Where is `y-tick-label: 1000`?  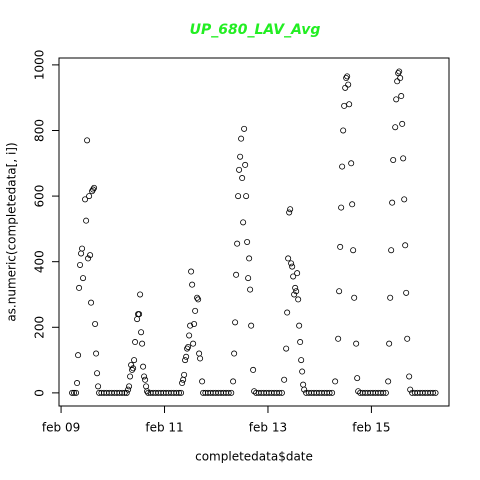
y-tick-label: 1000 is located at coordinates (40, 65).